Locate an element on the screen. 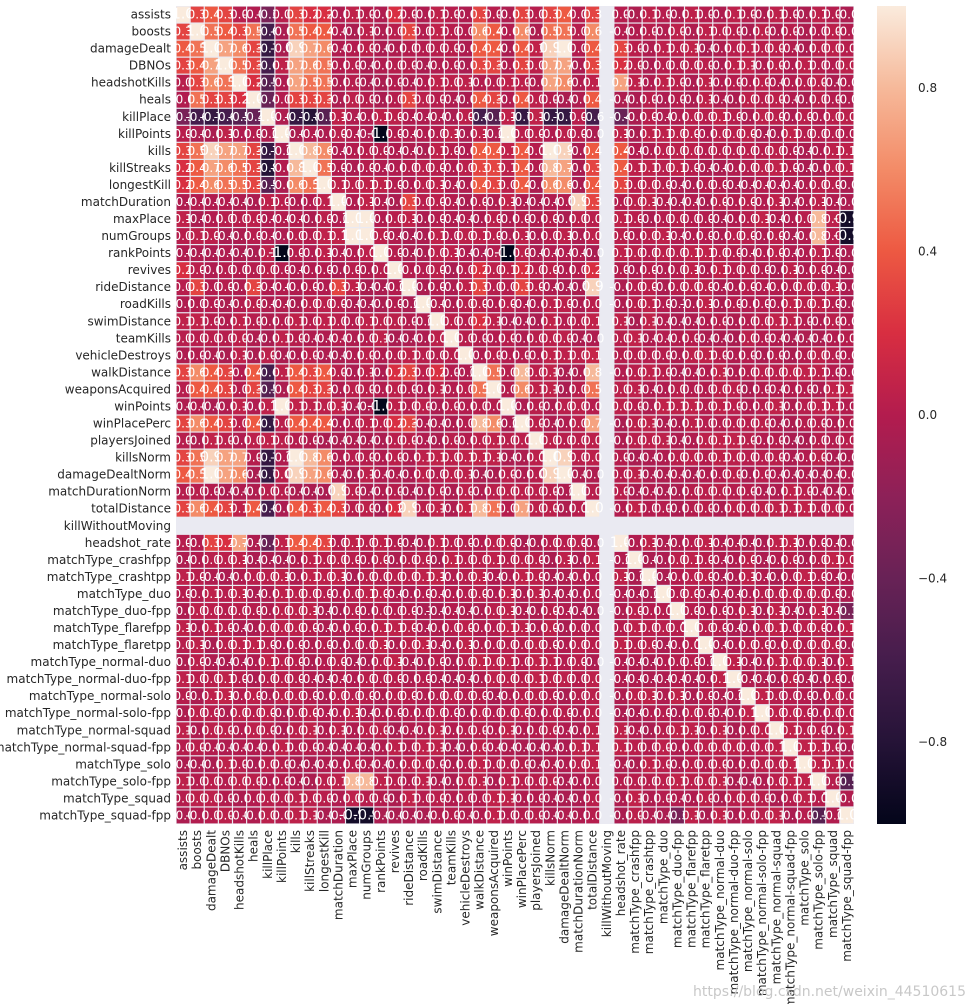 This screenshot has width=972, height=1004. y-tick-roadKills: roadKills is located at coordinates (145, 304).